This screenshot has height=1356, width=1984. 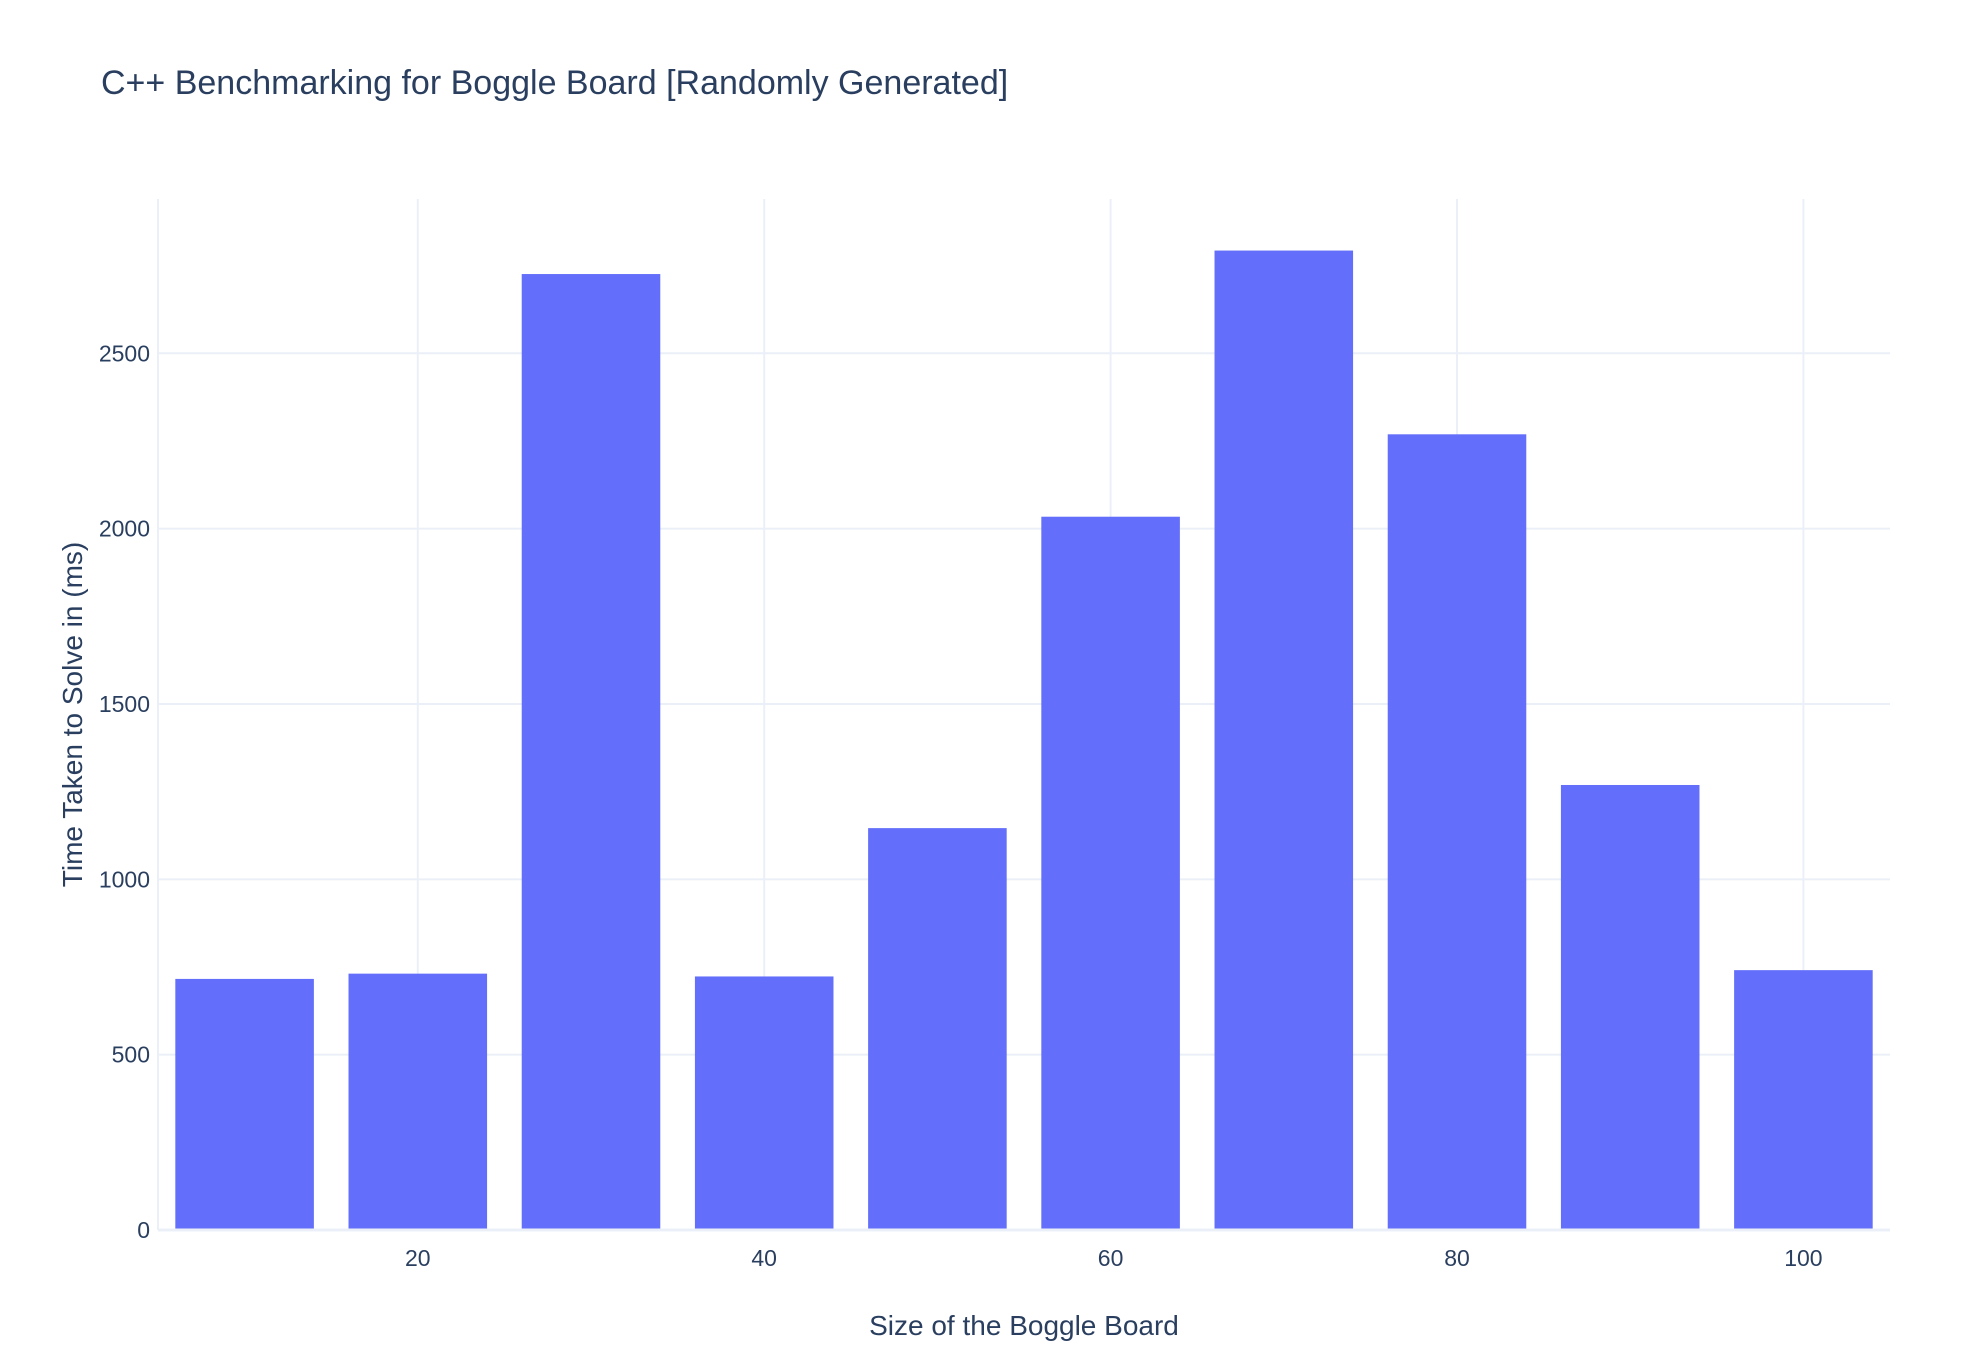 What do you see at coordinates (1111, 1258) in the screenshot?
I see `x-tick-label: 60` at bounding box center [1111, 1258].